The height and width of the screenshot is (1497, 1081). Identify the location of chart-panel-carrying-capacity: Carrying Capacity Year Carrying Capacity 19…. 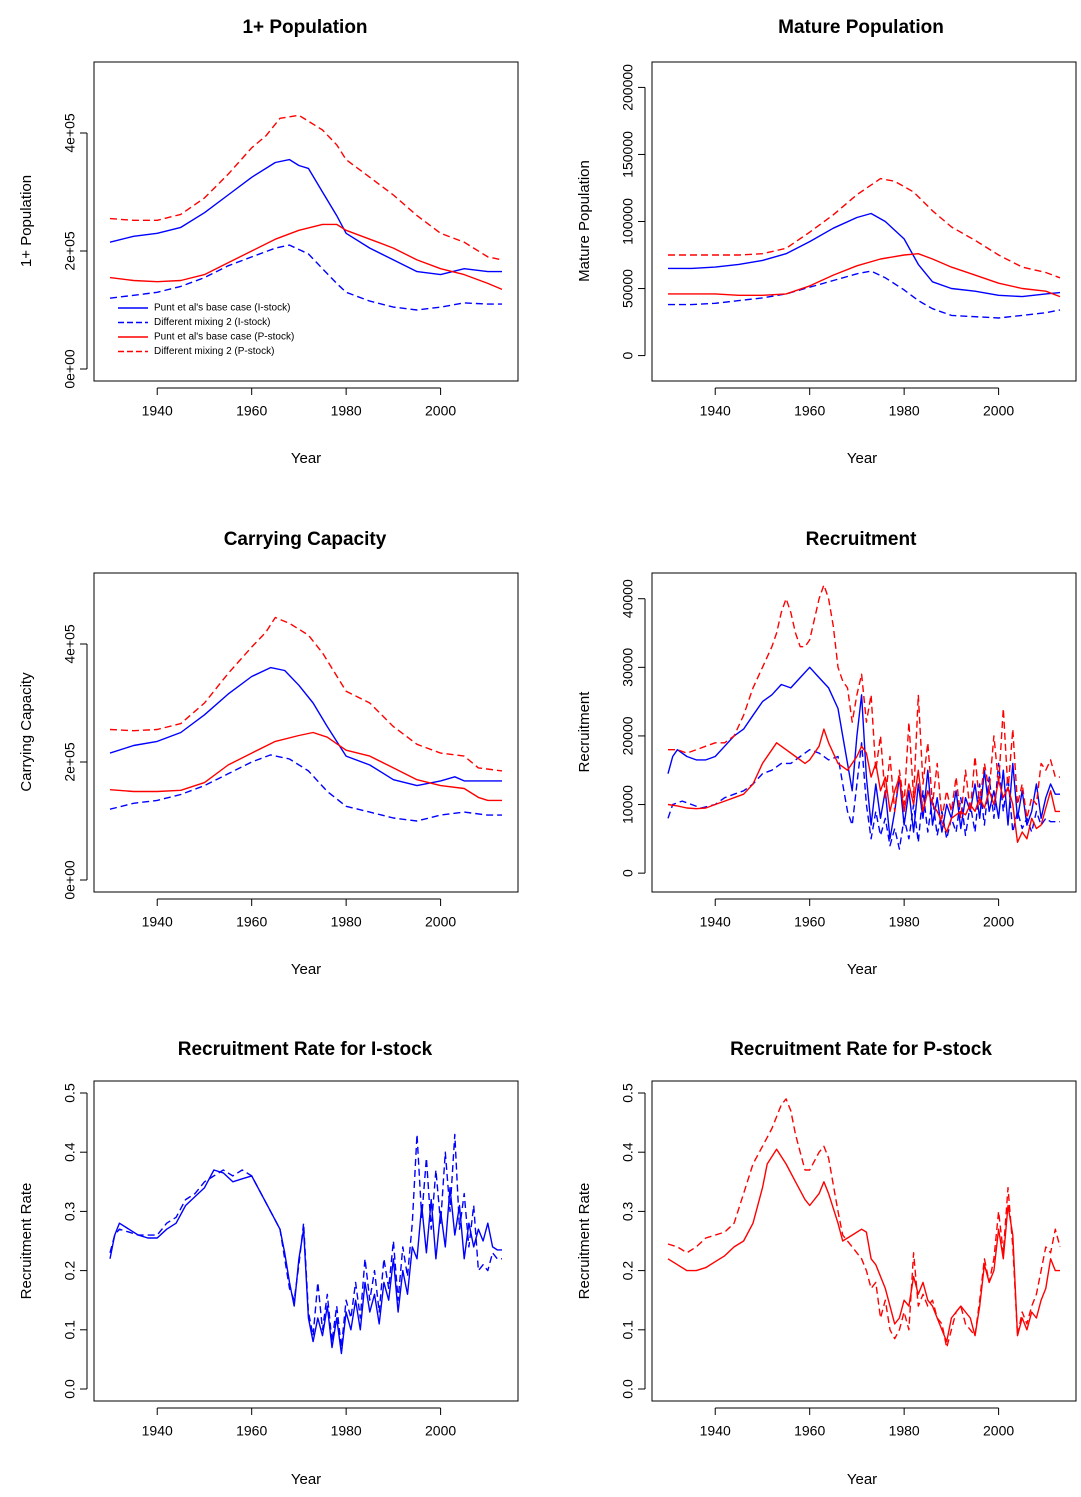
(268, 753).